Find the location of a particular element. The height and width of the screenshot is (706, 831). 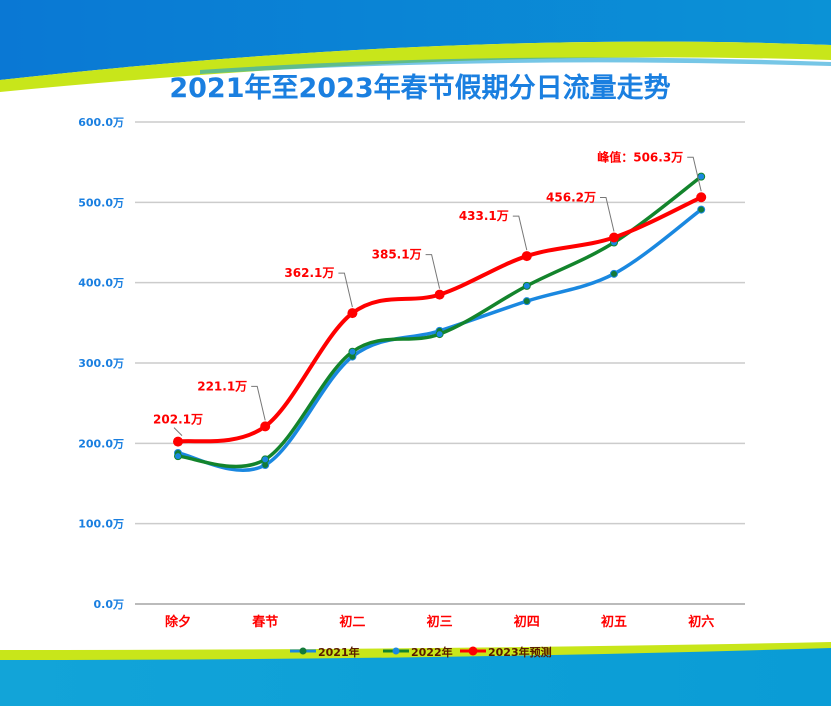

y-tick-label: 200.0万 is located at coordinates (101, 443).